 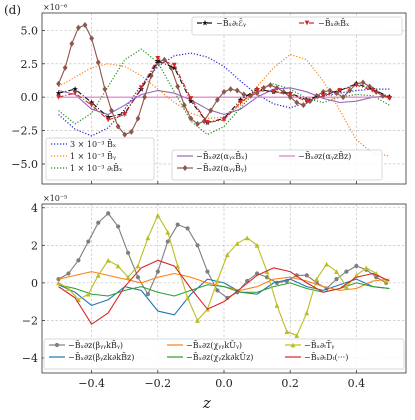 What do you see at coordinates (101, 357) in the screenshot?
I see `legend-label: −B̄ₓ∂z(βᵧzk∂kB̄z)` at bounding box center [101, 357].